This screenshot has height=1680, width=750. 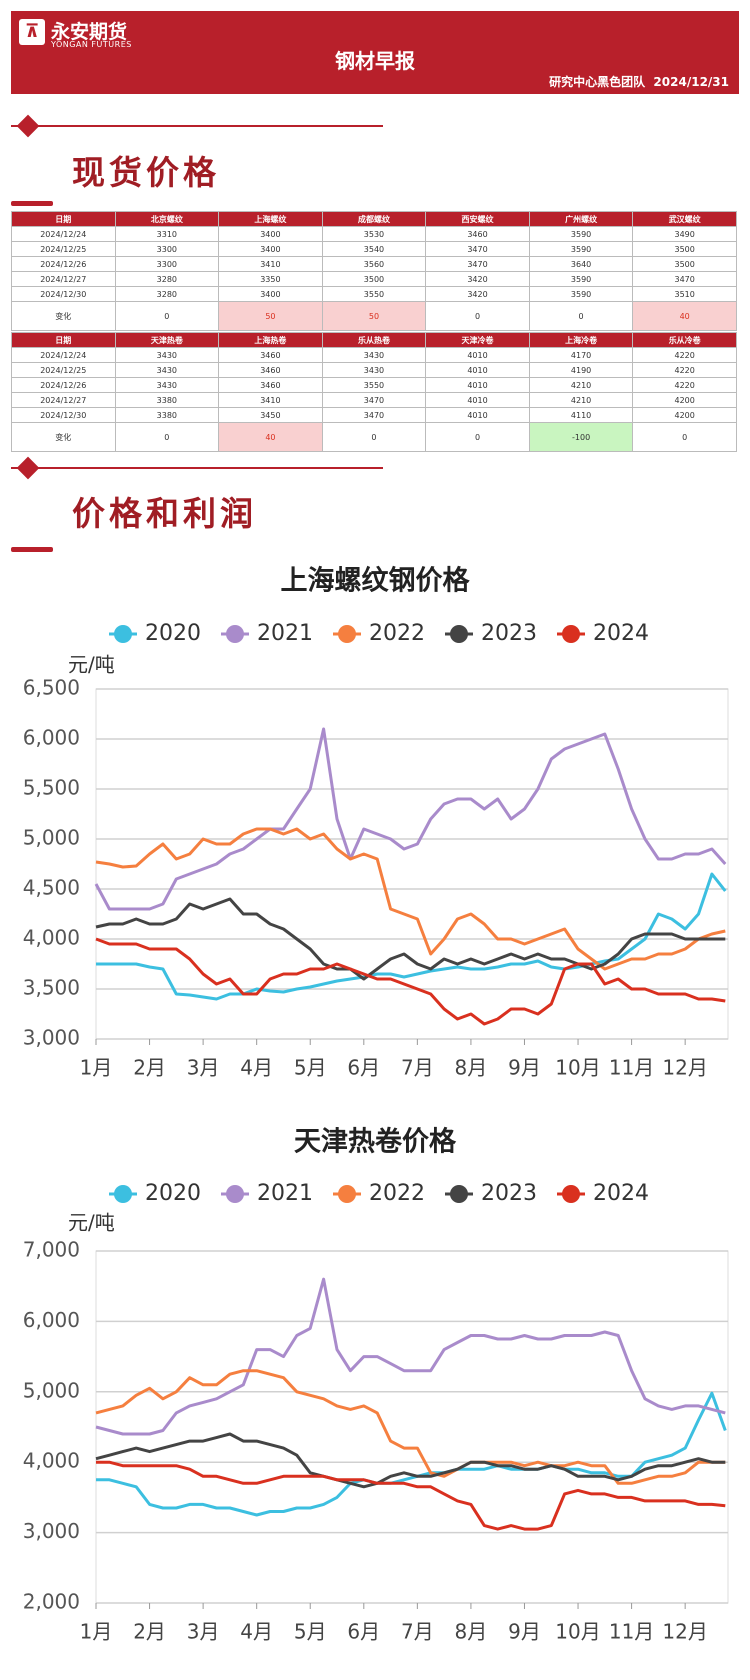 What do you see at coordinates (28, 468) in the screenshot?
I see `diamond` at bounding box center [28, 468].